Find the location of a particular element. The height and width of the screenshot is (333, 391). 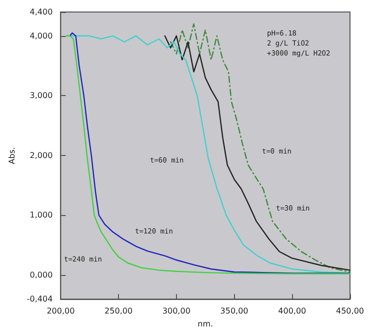

y-tick-label: 4,000 is located at coordinates (41, 35).